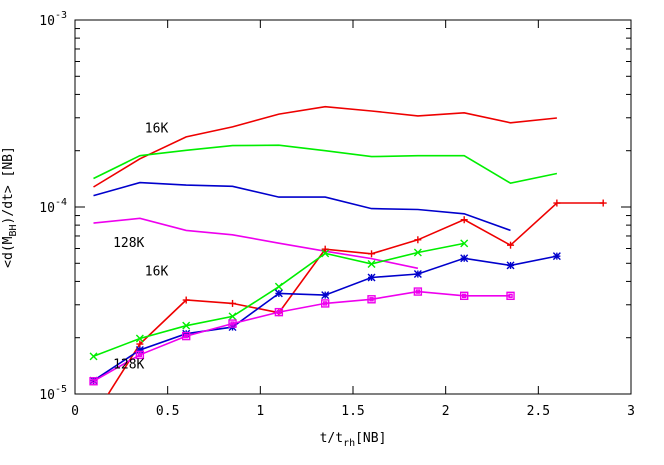  What do you see at coordinates (538, 411) in the screenshot?
I see `x-tick-label: 2.5` at bounding box center [538, 411].